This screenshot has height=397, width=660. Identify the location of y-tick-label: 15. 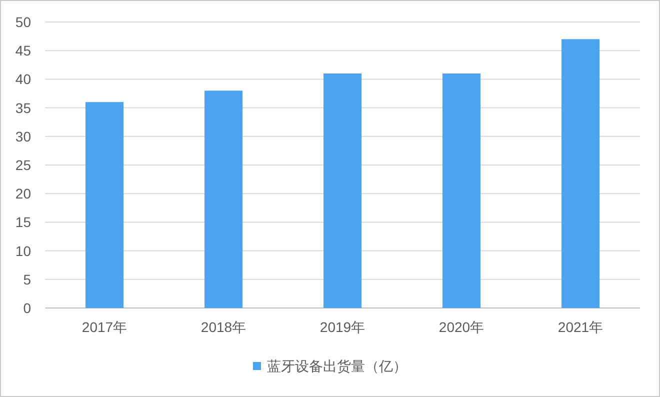
(23, 222).